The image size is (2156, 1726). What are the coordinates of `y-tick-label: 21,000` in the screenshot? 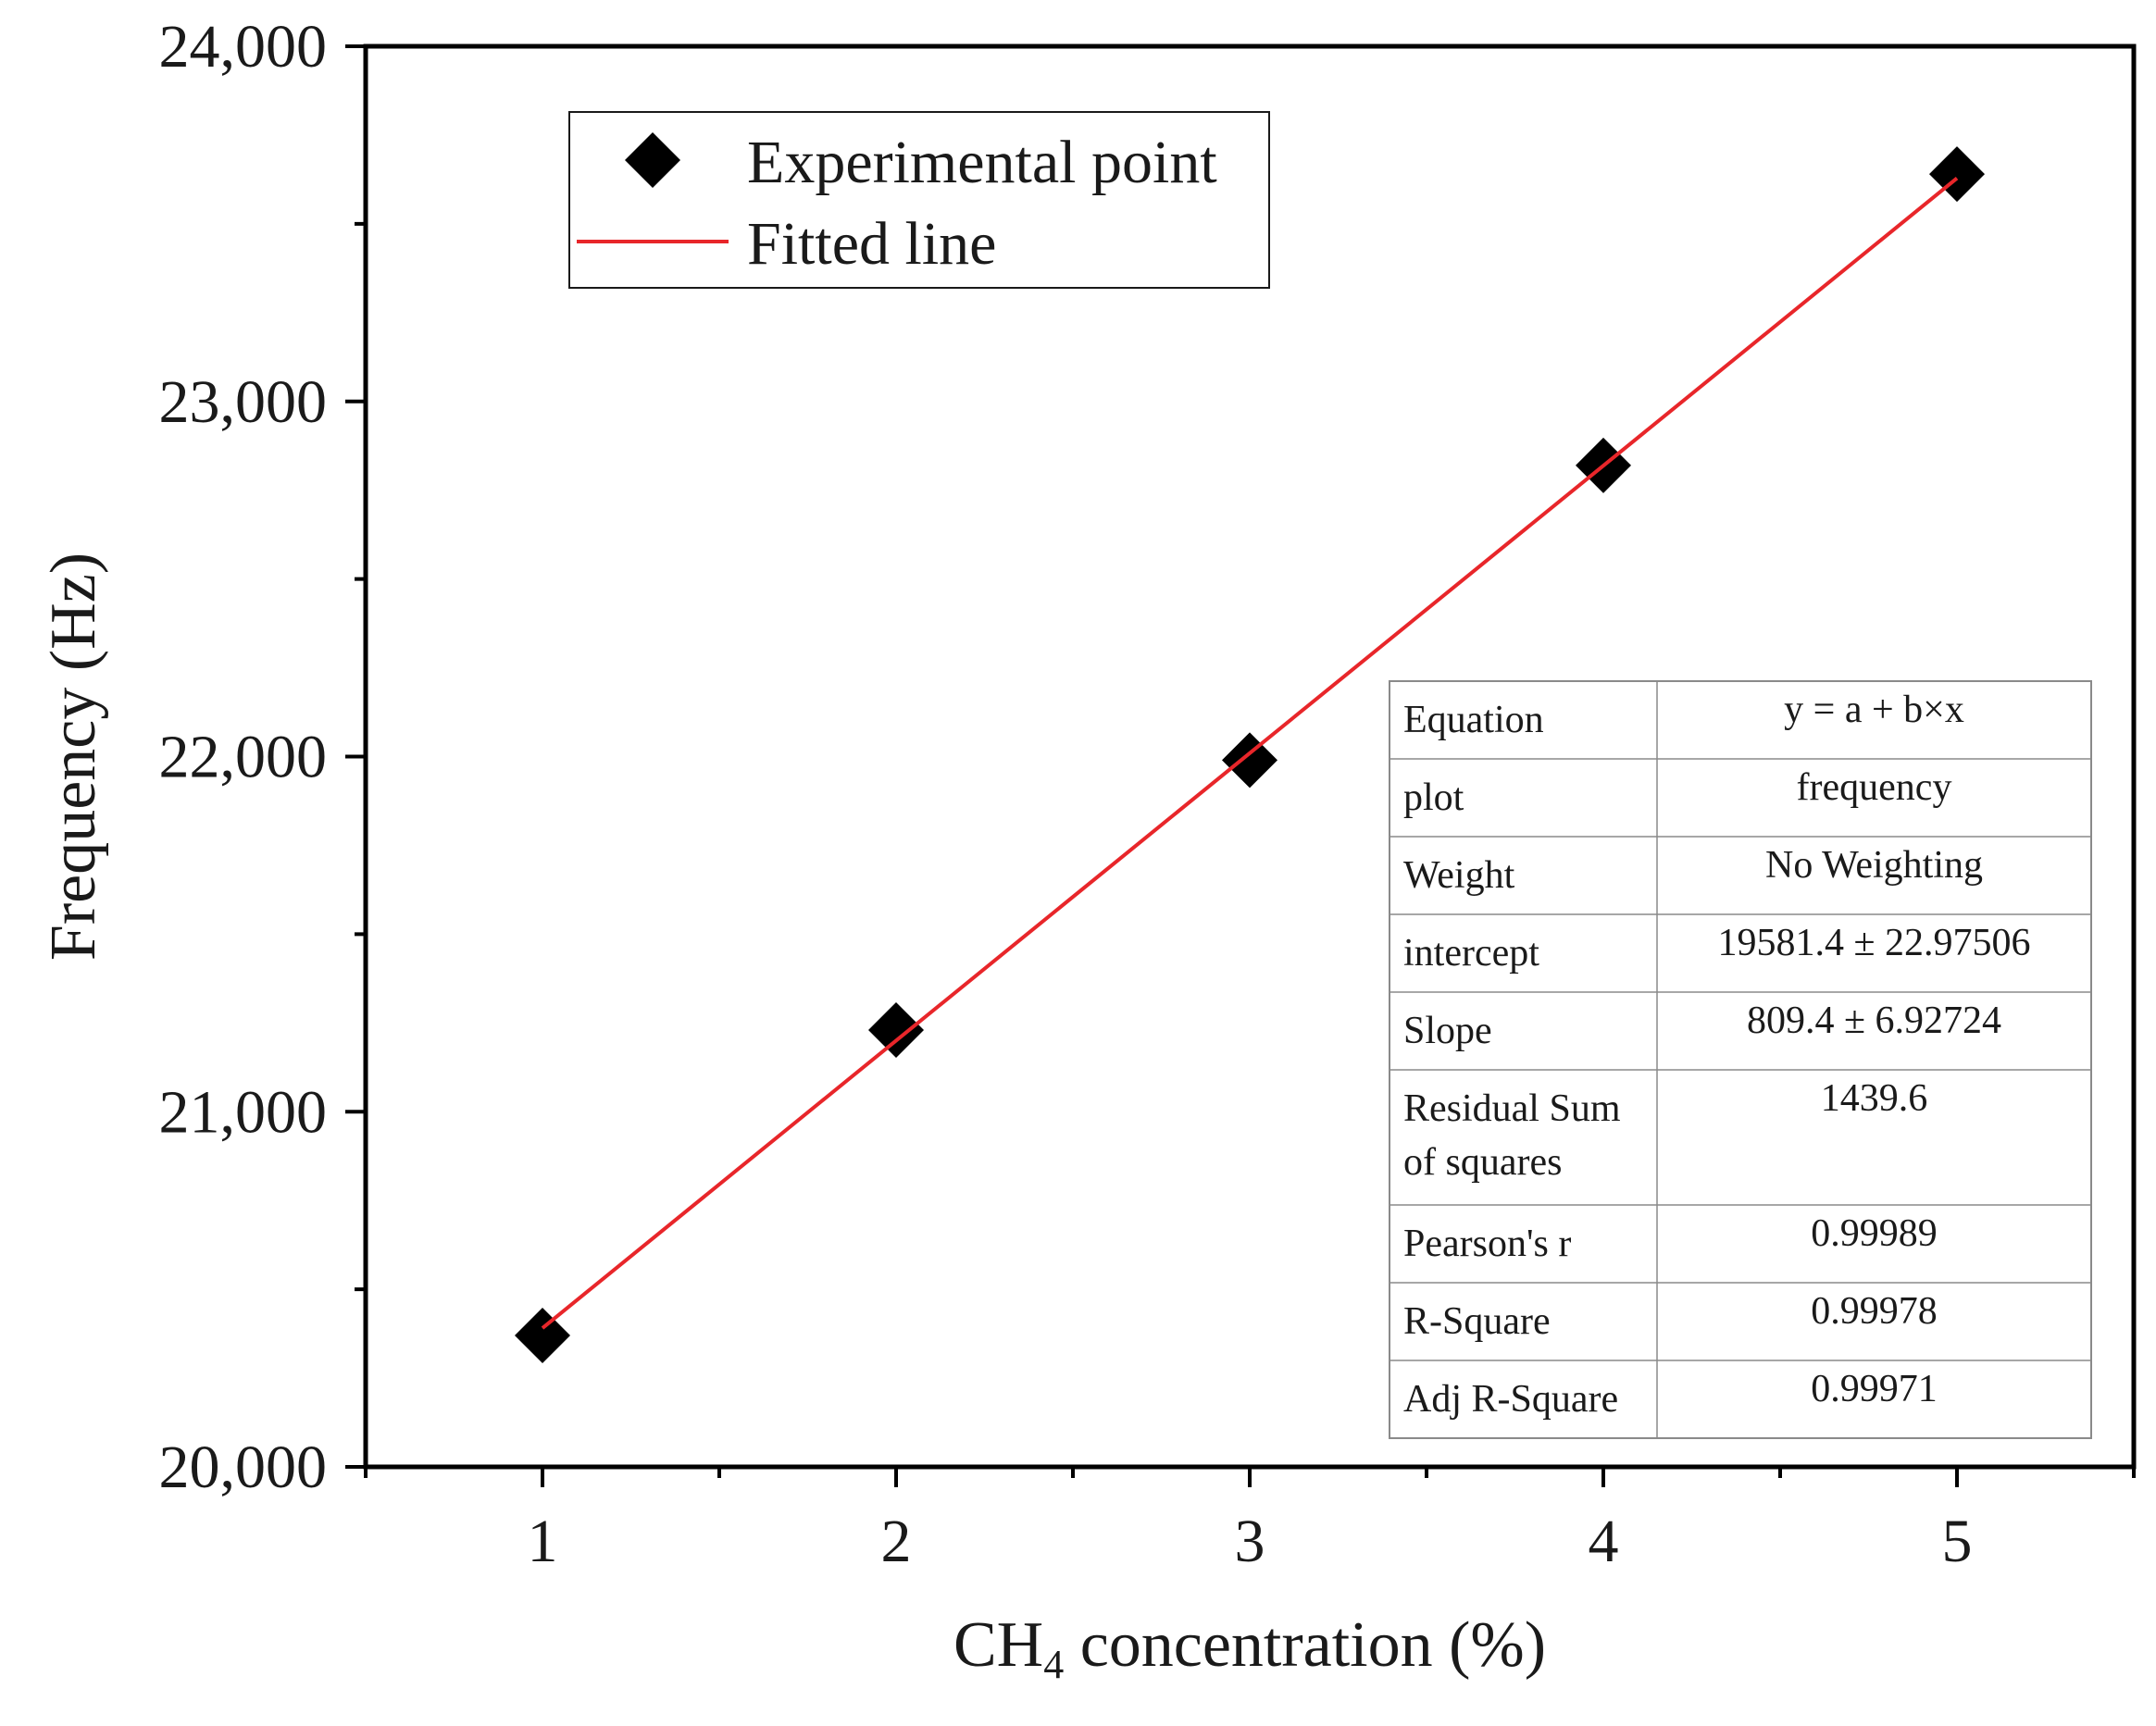 It's located at (243, 1112).